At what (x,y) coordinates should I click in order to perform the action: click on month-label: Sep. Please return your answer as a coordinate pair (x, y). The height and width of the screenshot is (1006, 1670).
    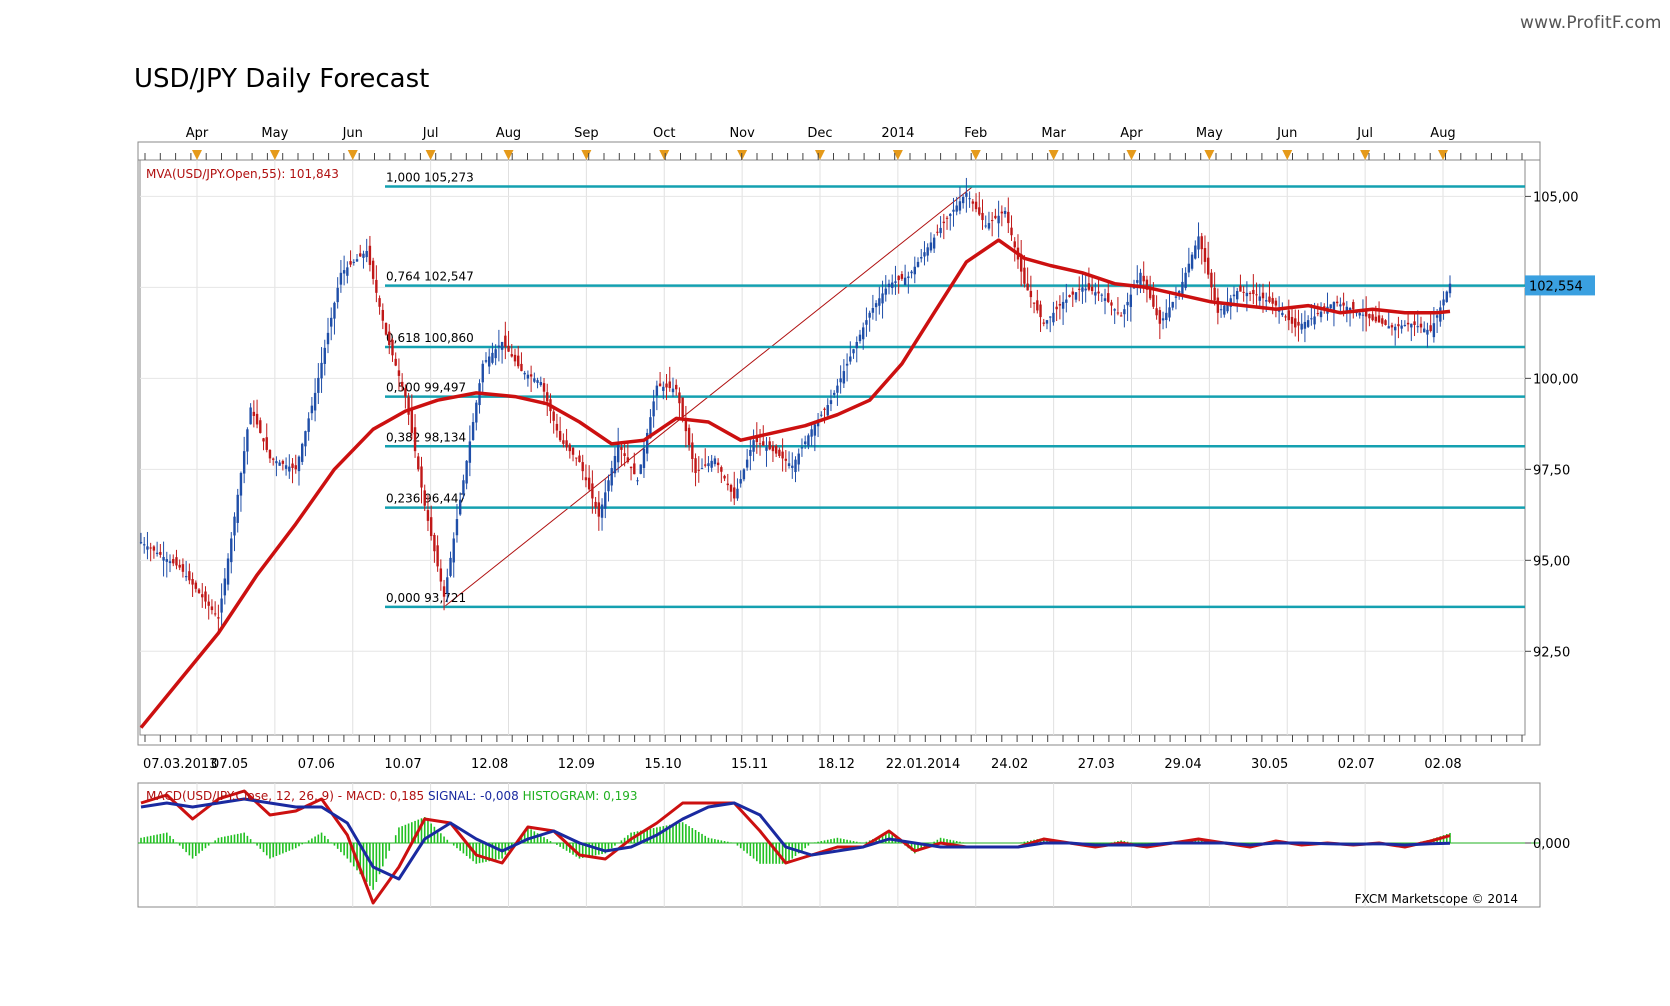
    Looking at the image, I should click on (586, 133).